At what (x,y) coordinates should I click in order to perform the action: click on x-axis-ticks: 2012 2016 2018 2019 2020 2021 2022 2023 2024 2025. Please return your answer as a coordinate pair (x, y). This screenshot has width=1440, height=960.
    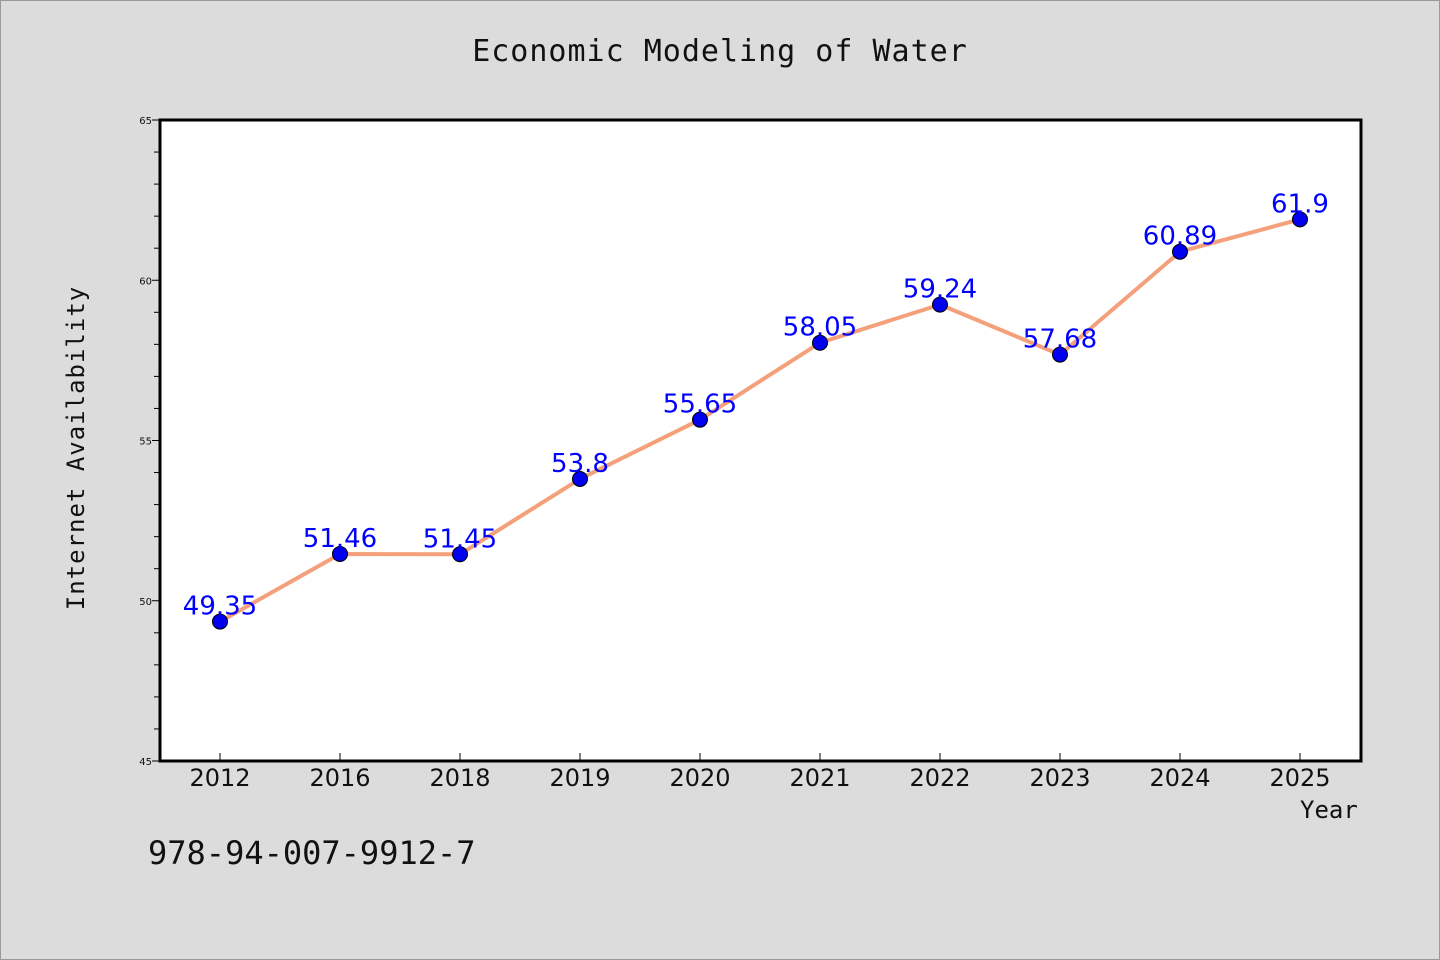
    Looking at the image, I should click on (760, 772).